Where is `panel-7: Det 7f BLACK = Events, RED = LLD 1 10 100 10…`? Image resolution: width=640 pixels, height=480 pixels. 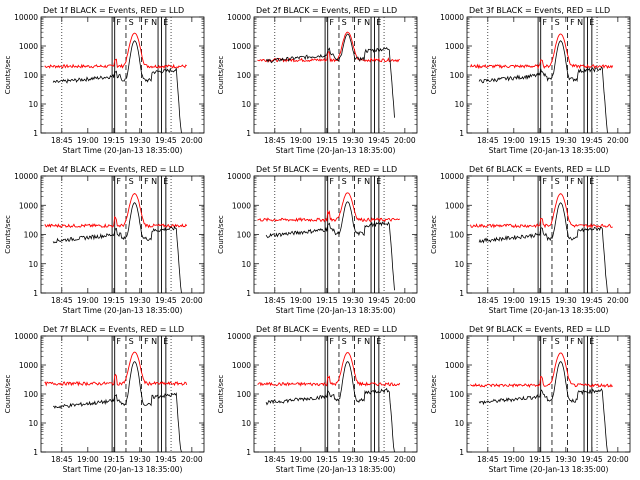
panel-7: Det 7f BLACK = Events, RED = LLD 1 10 100 10… is located at coordinates (104, 399).